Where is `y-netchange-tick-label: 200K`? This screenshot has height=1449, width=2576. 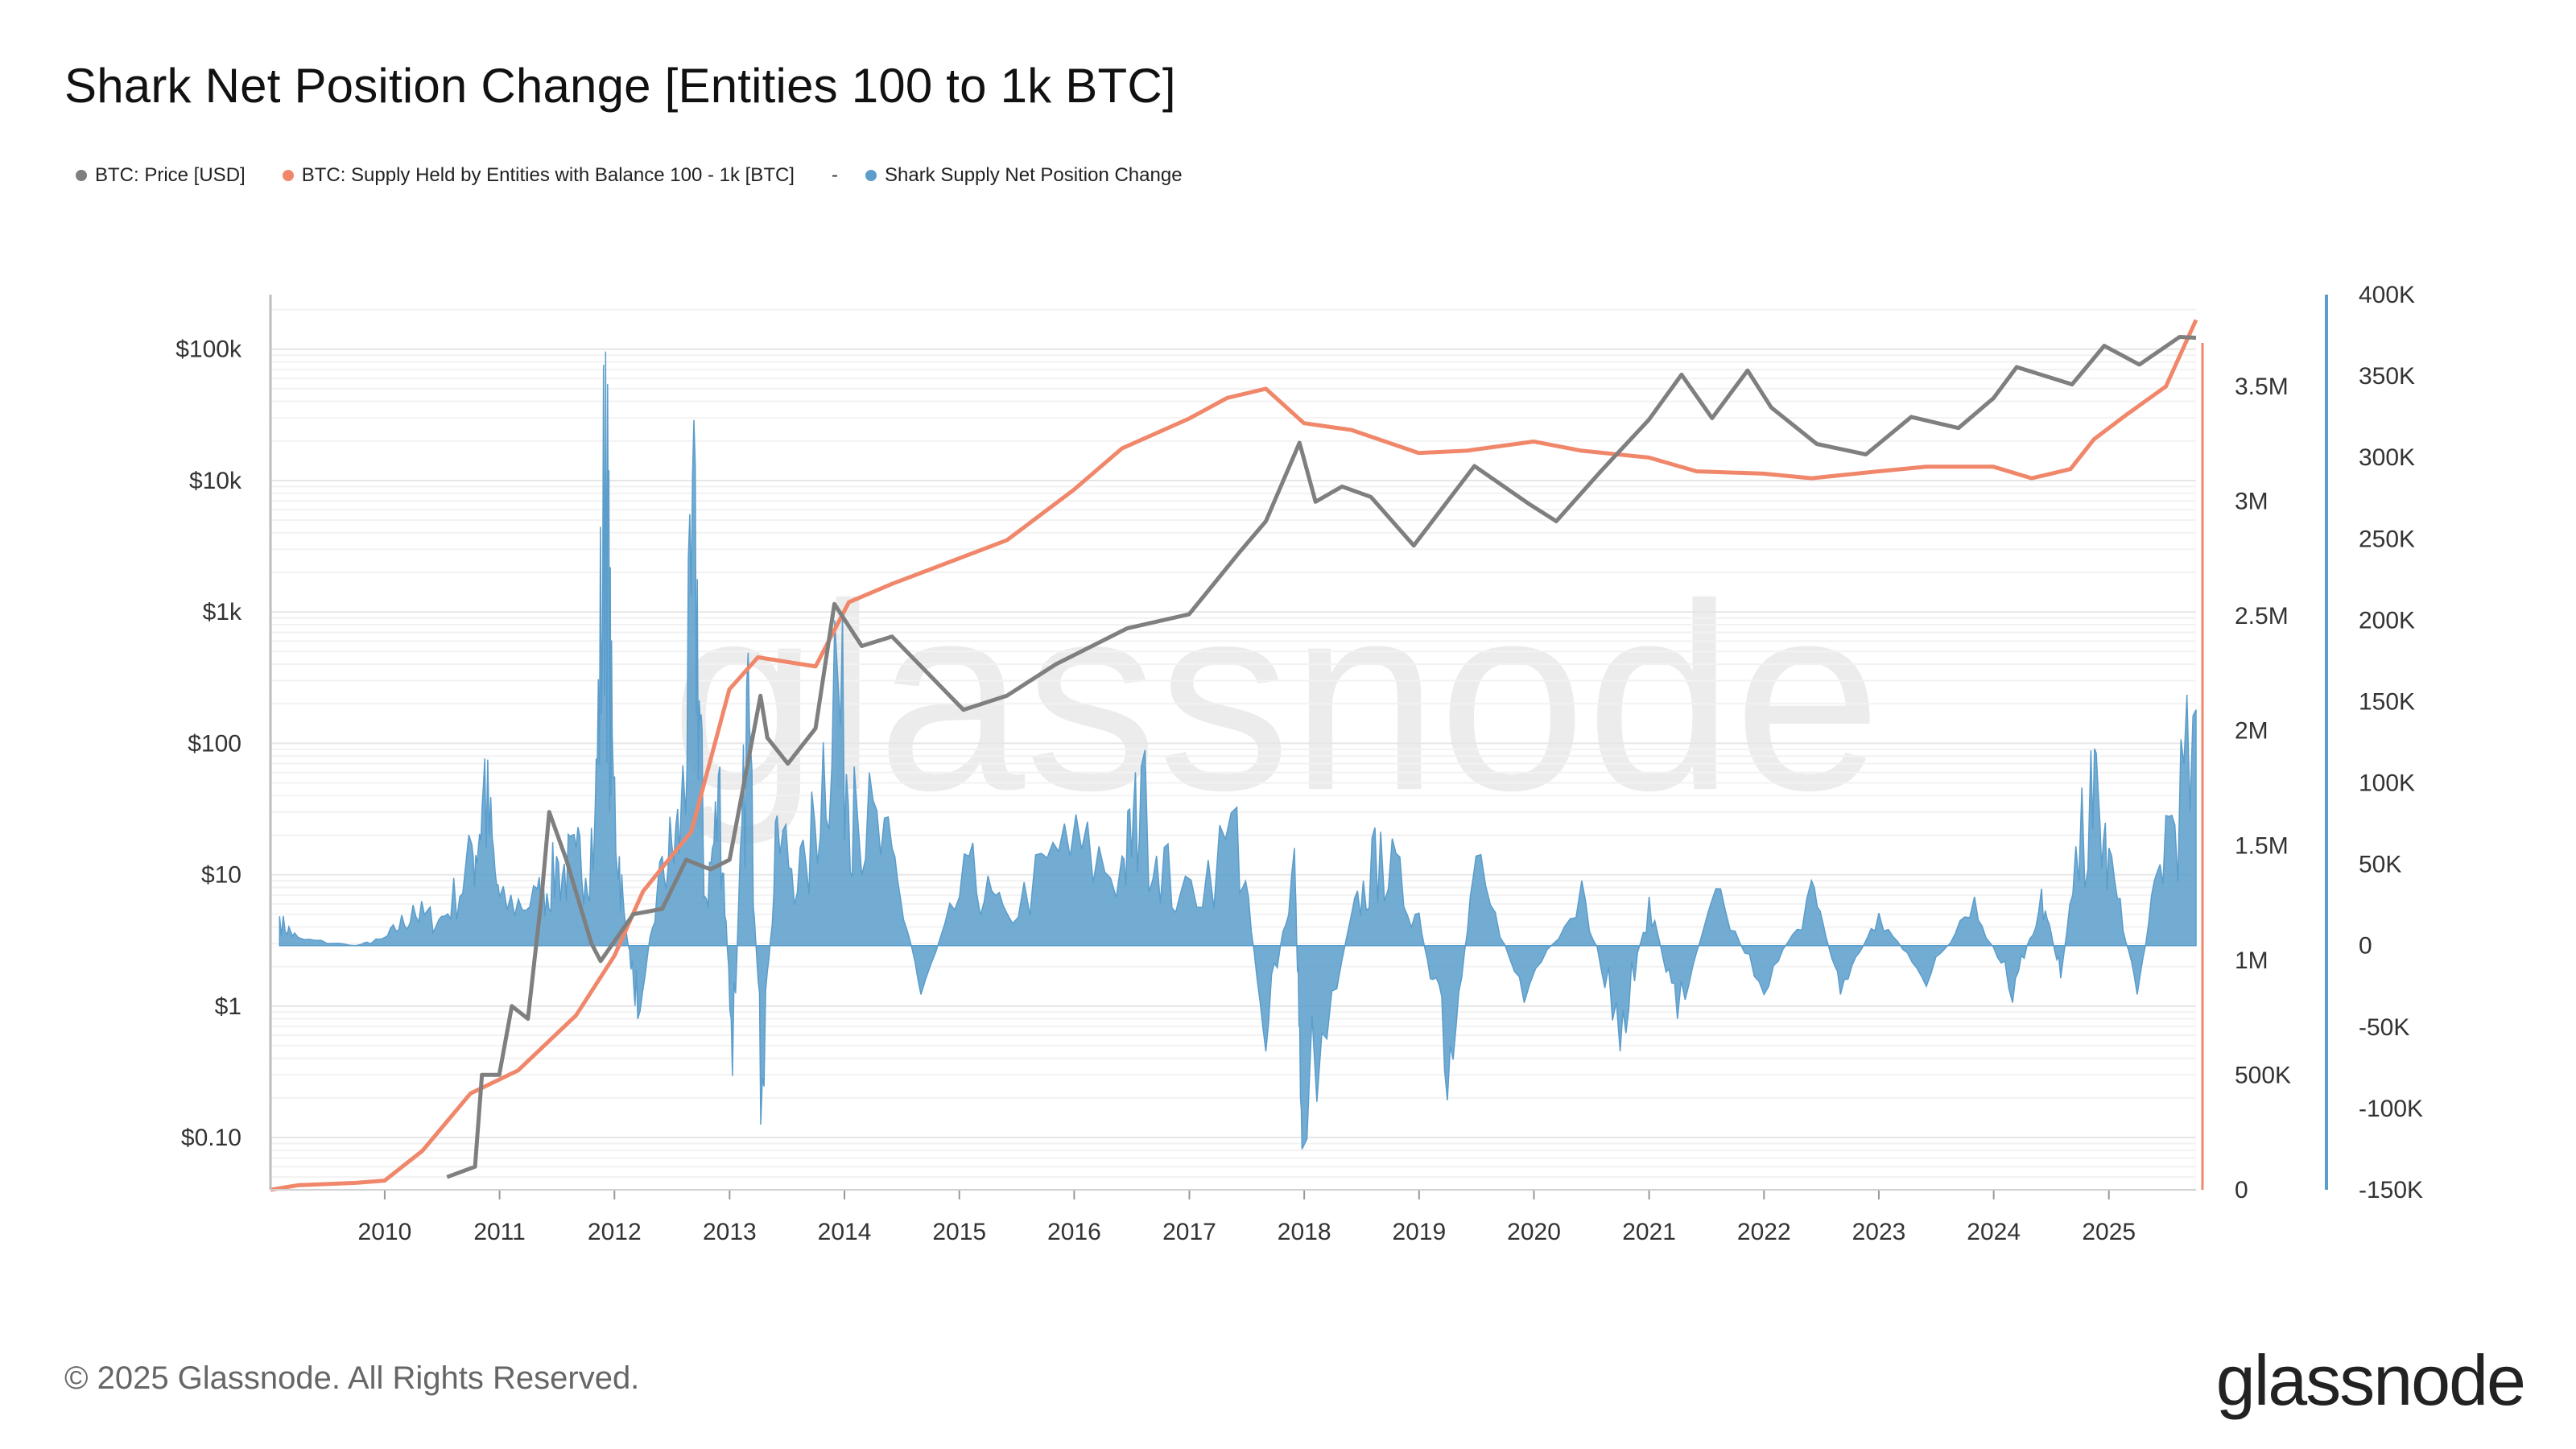 y-netchange-tick-label: 200K is located at coordinates (2387, 620).